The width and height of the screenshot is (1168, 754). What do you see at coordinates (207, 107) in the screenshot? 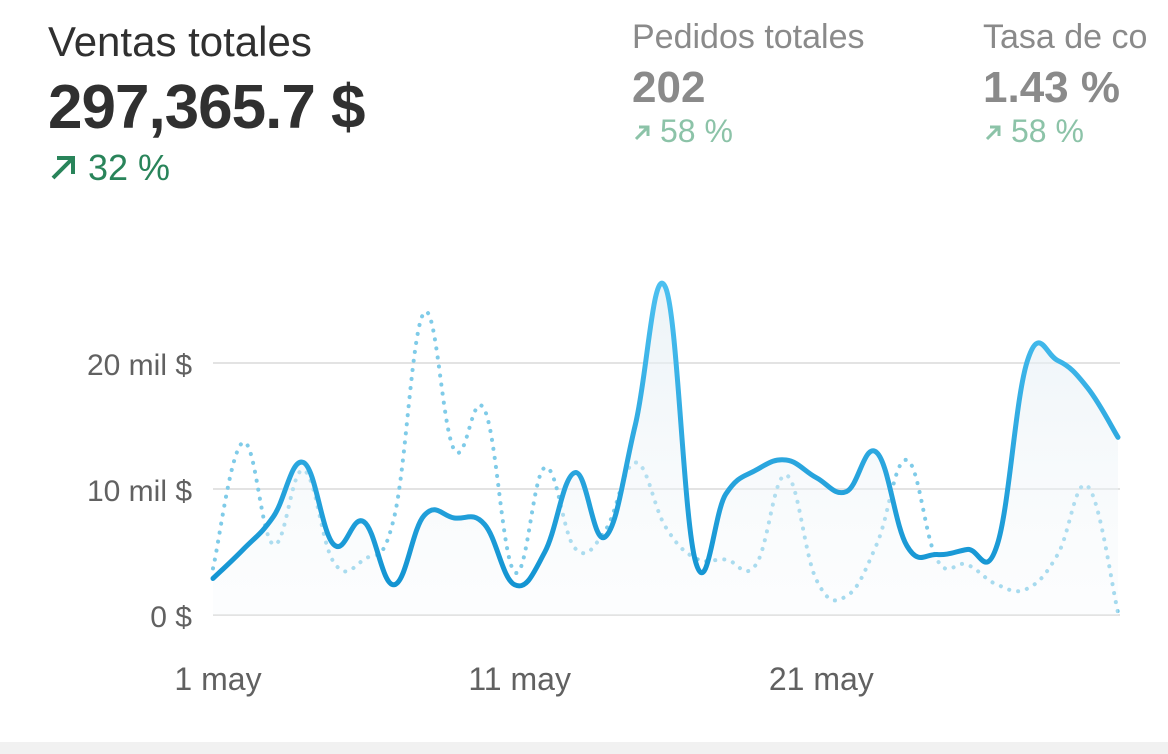
I see `metric-value: 297,365.7 $` at bounding box center [207, 107].